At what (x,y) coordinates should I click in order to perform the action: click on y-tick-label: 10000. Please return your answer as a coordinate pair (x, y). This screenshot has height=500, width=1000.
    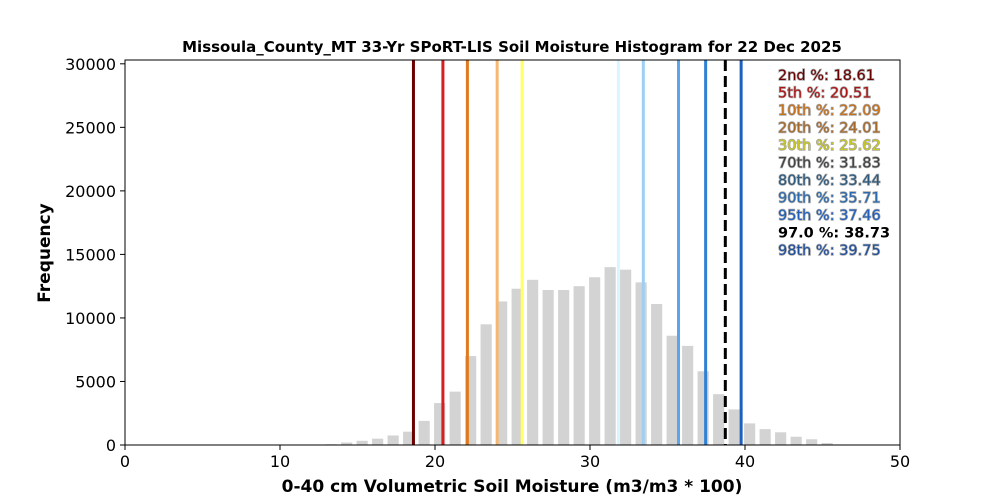
    Looking at the image, I should click on (90, 318).